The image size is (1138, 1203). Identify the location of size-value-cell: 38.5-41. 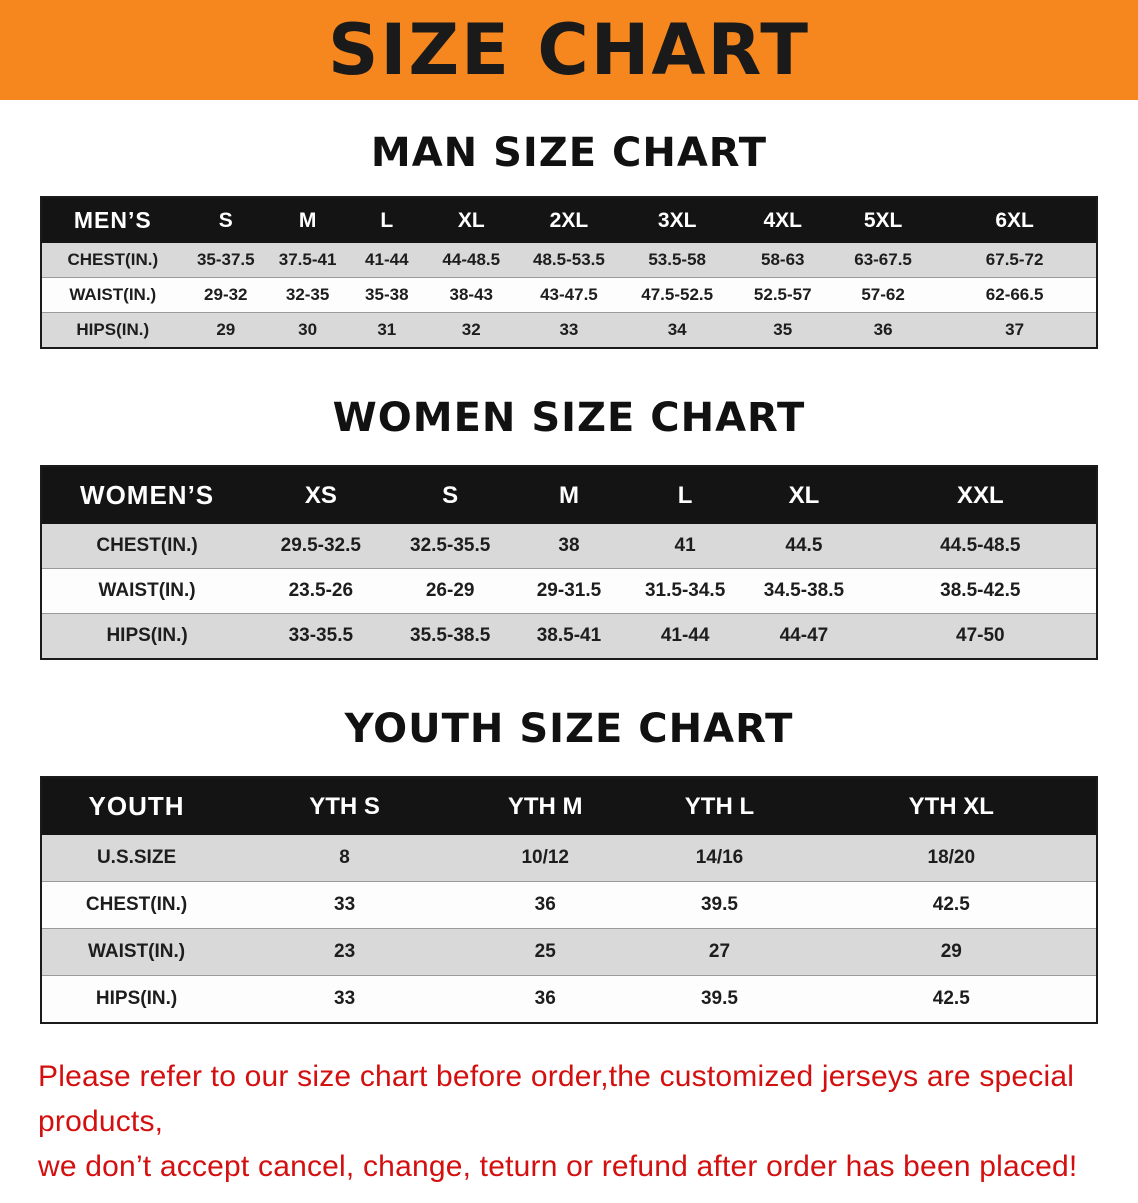
(569, 636).